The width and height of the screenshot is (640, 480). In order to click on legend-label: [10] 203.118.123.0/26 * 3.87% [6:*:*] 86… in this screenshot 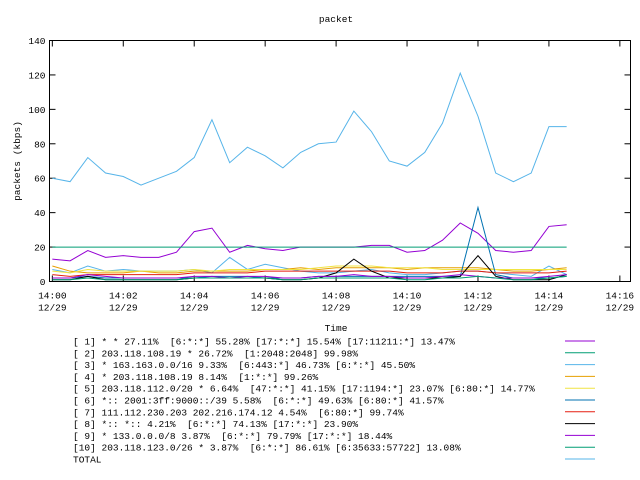, I will do `click(267, 448)`.